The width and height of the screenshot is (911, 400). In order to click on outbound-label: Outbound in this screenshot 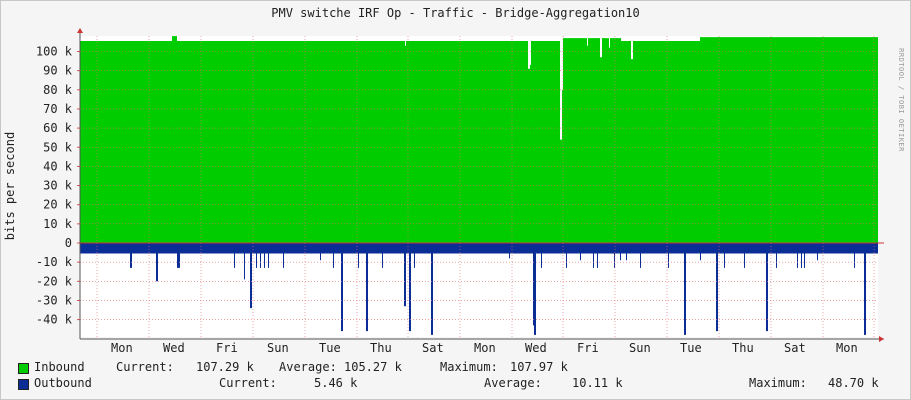, I will do `click(63, 383)`.